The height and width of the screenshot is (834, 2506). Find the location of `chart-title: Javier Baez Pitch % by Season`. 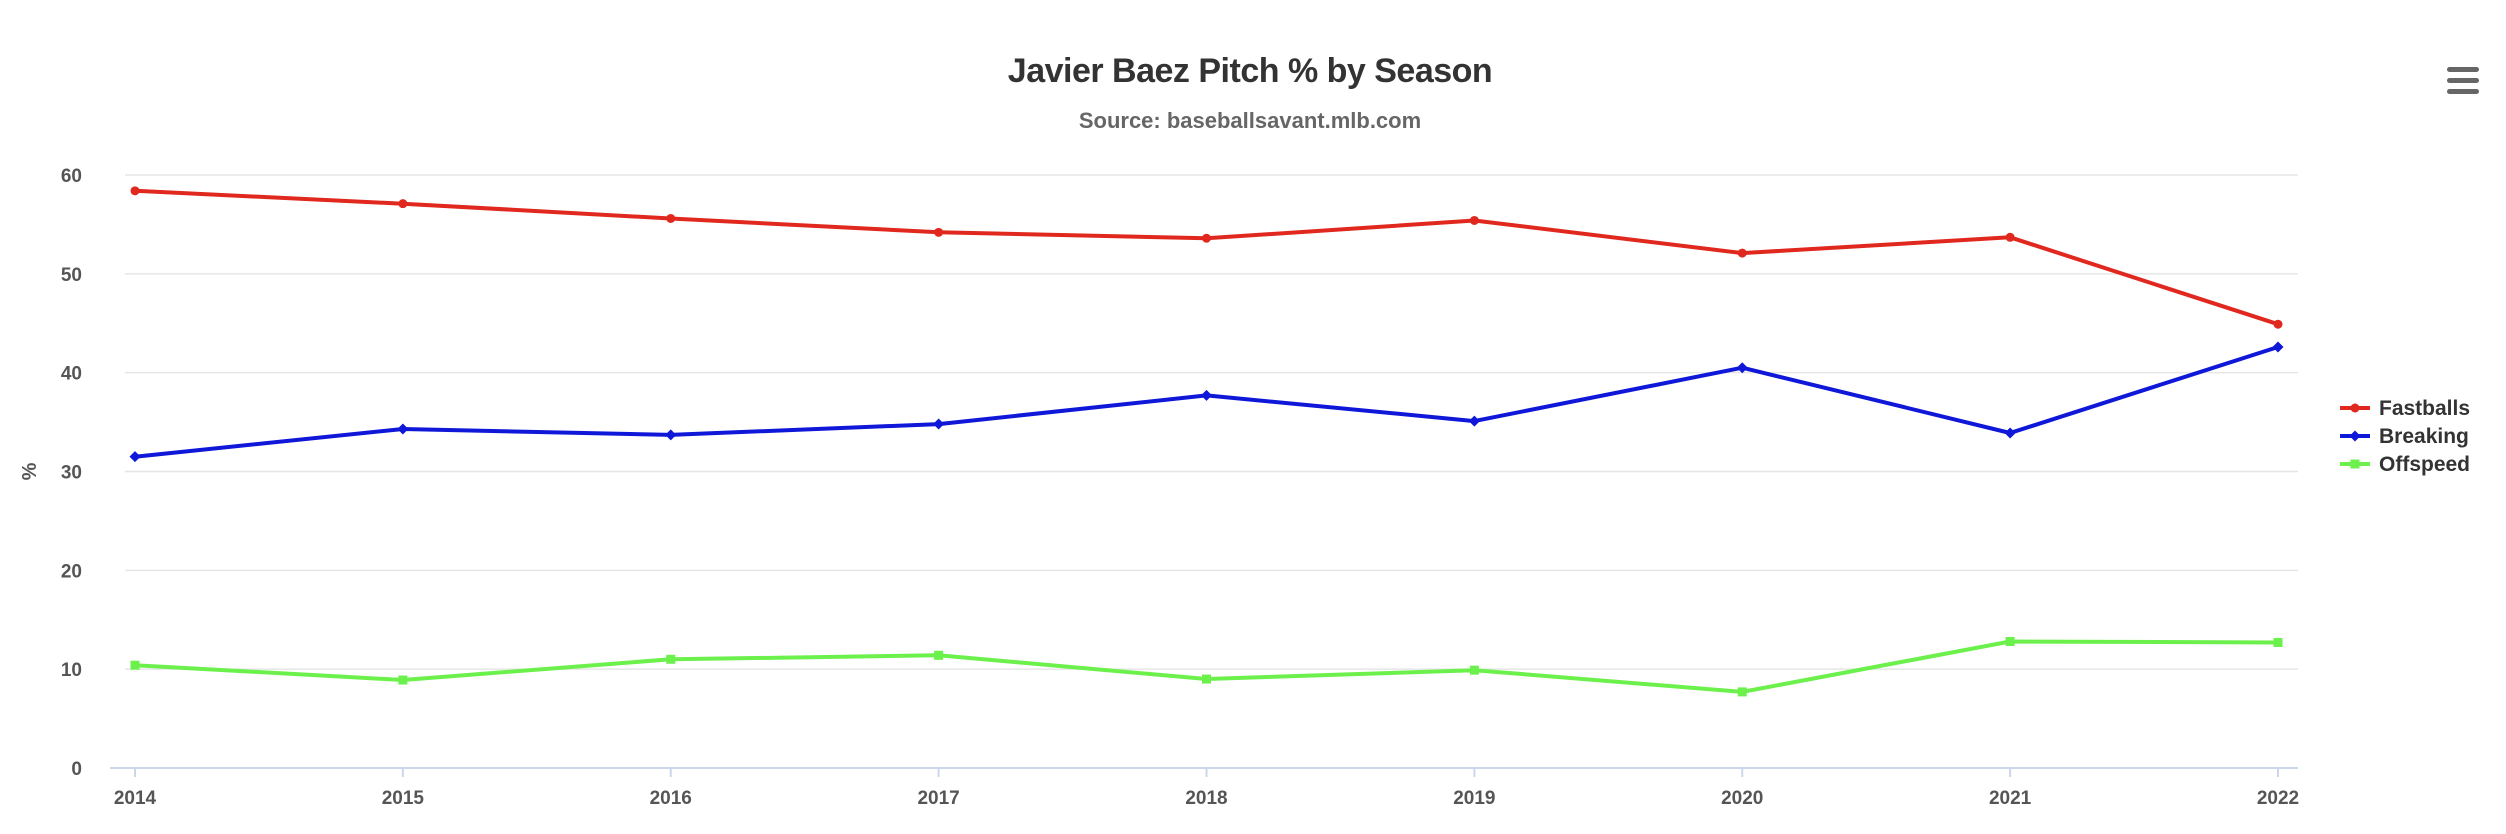

chart-title: Javier Baez Pitch % by Season is located at coordinates (1250, 71).